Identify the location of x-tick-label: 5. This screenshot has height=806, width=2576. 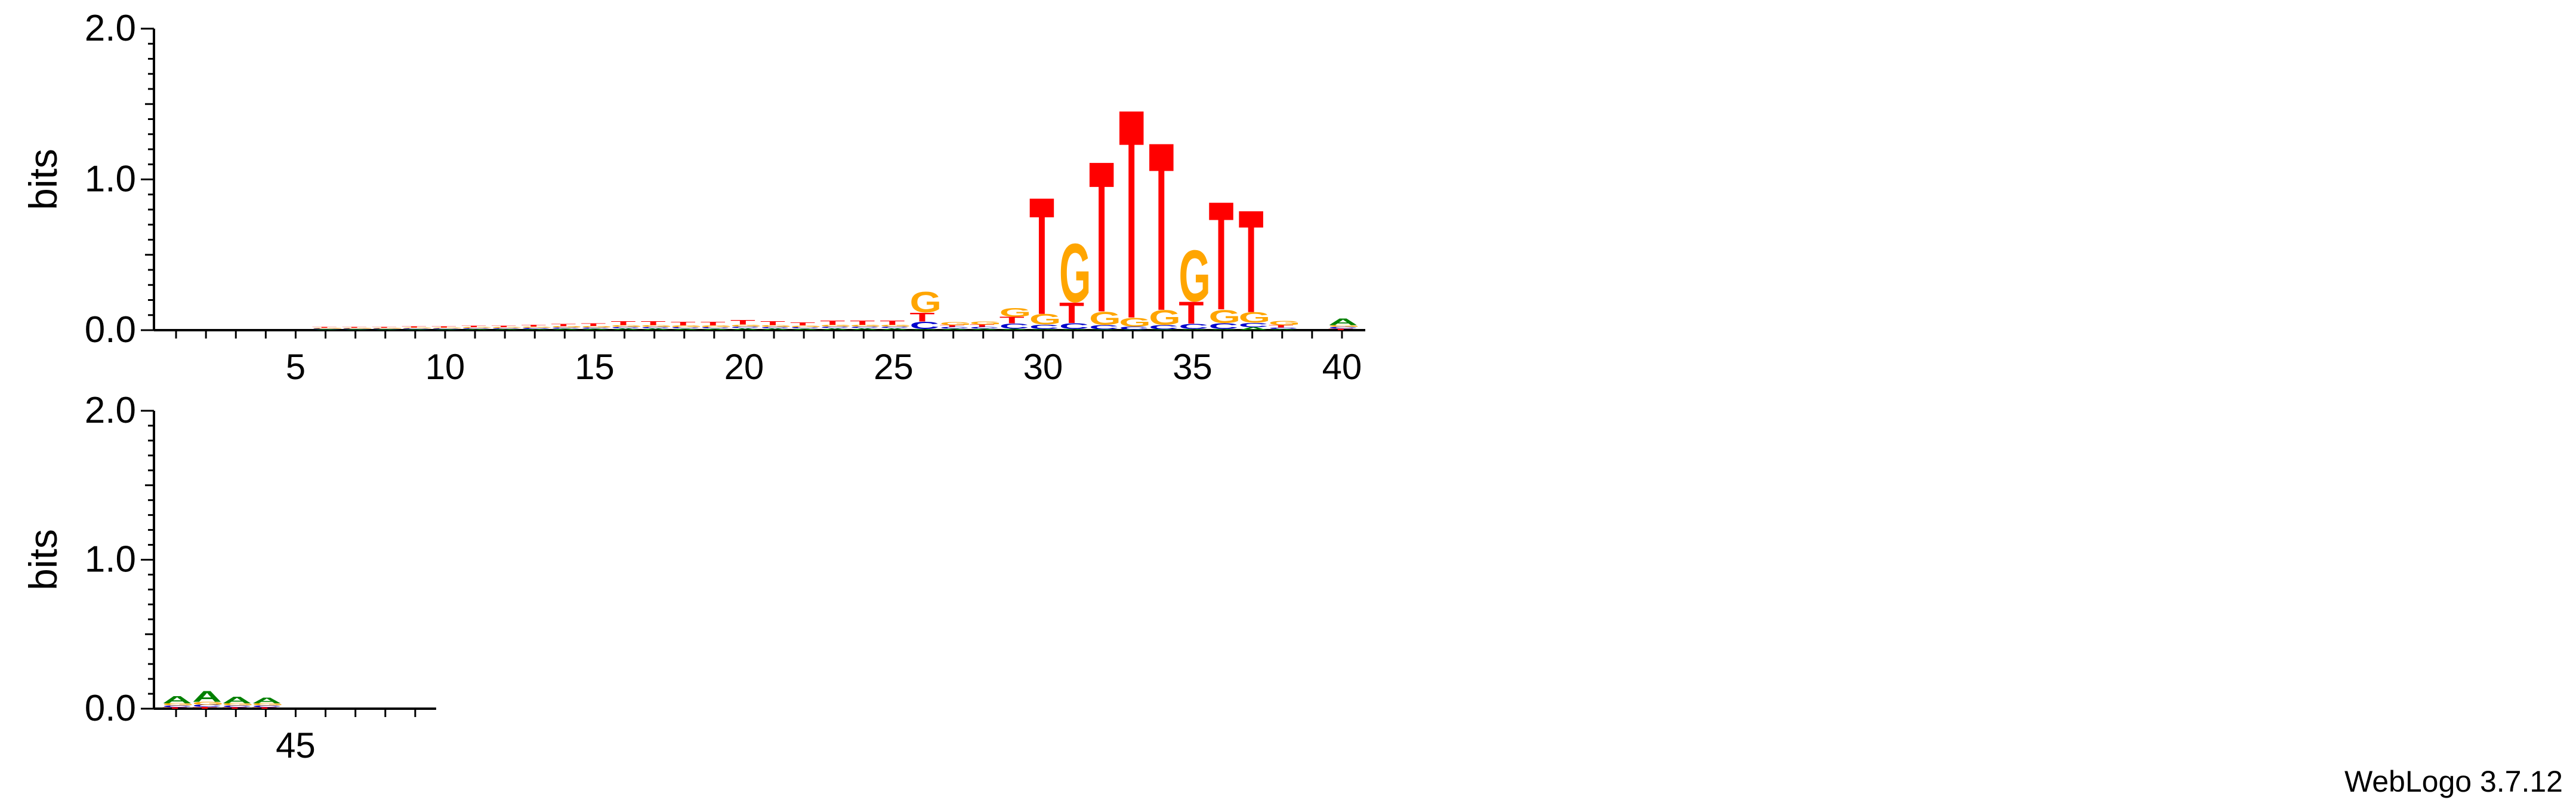
(296, 367).